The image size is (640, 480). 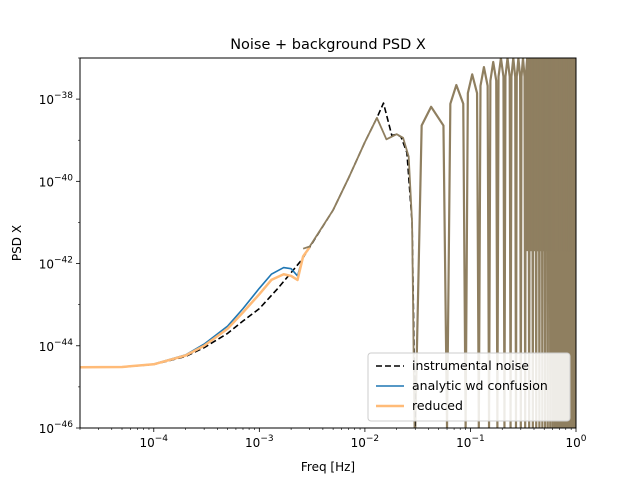 I want to click on x-tick-label: 10⁻¹, so click(x=470, y=442).